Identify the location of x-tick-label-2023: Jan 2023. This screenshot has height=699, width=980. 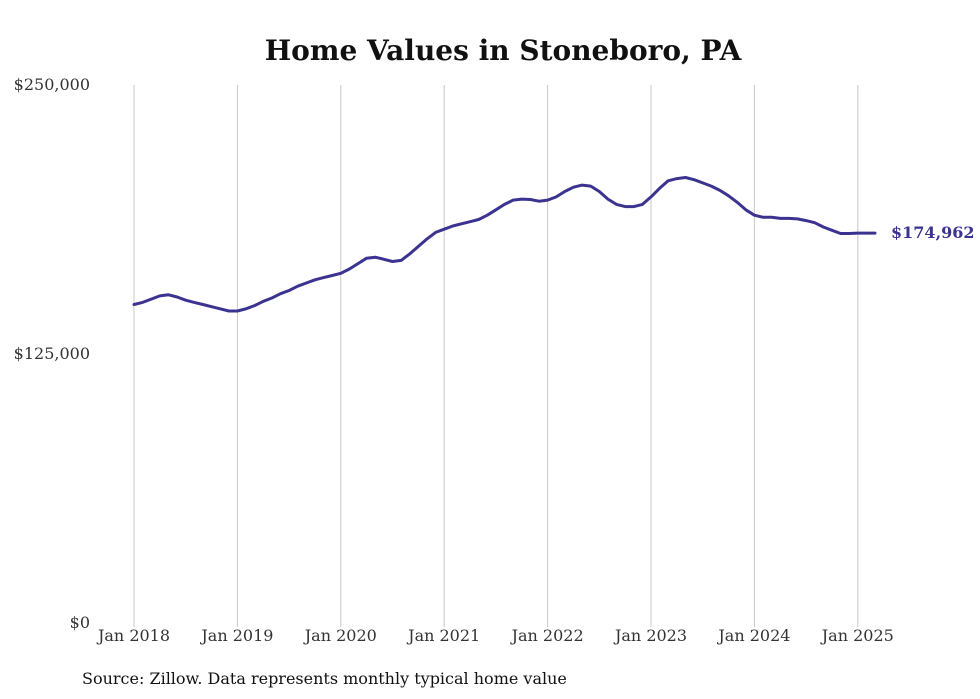
(650, 635).